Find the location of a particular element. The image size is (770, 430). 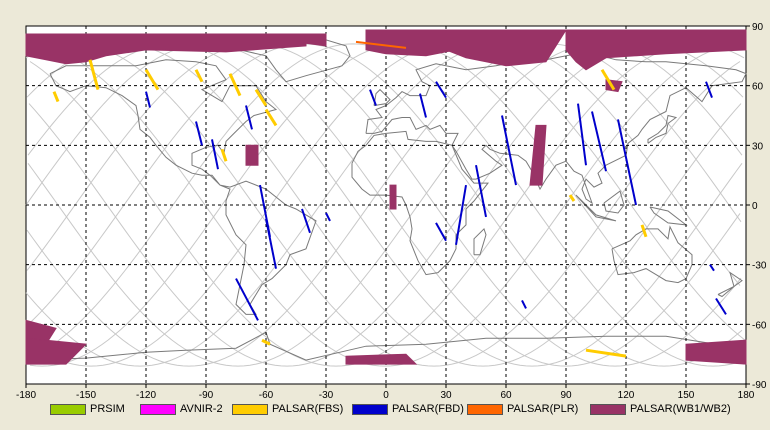

plr-swath is located at coordinates (381, 44).